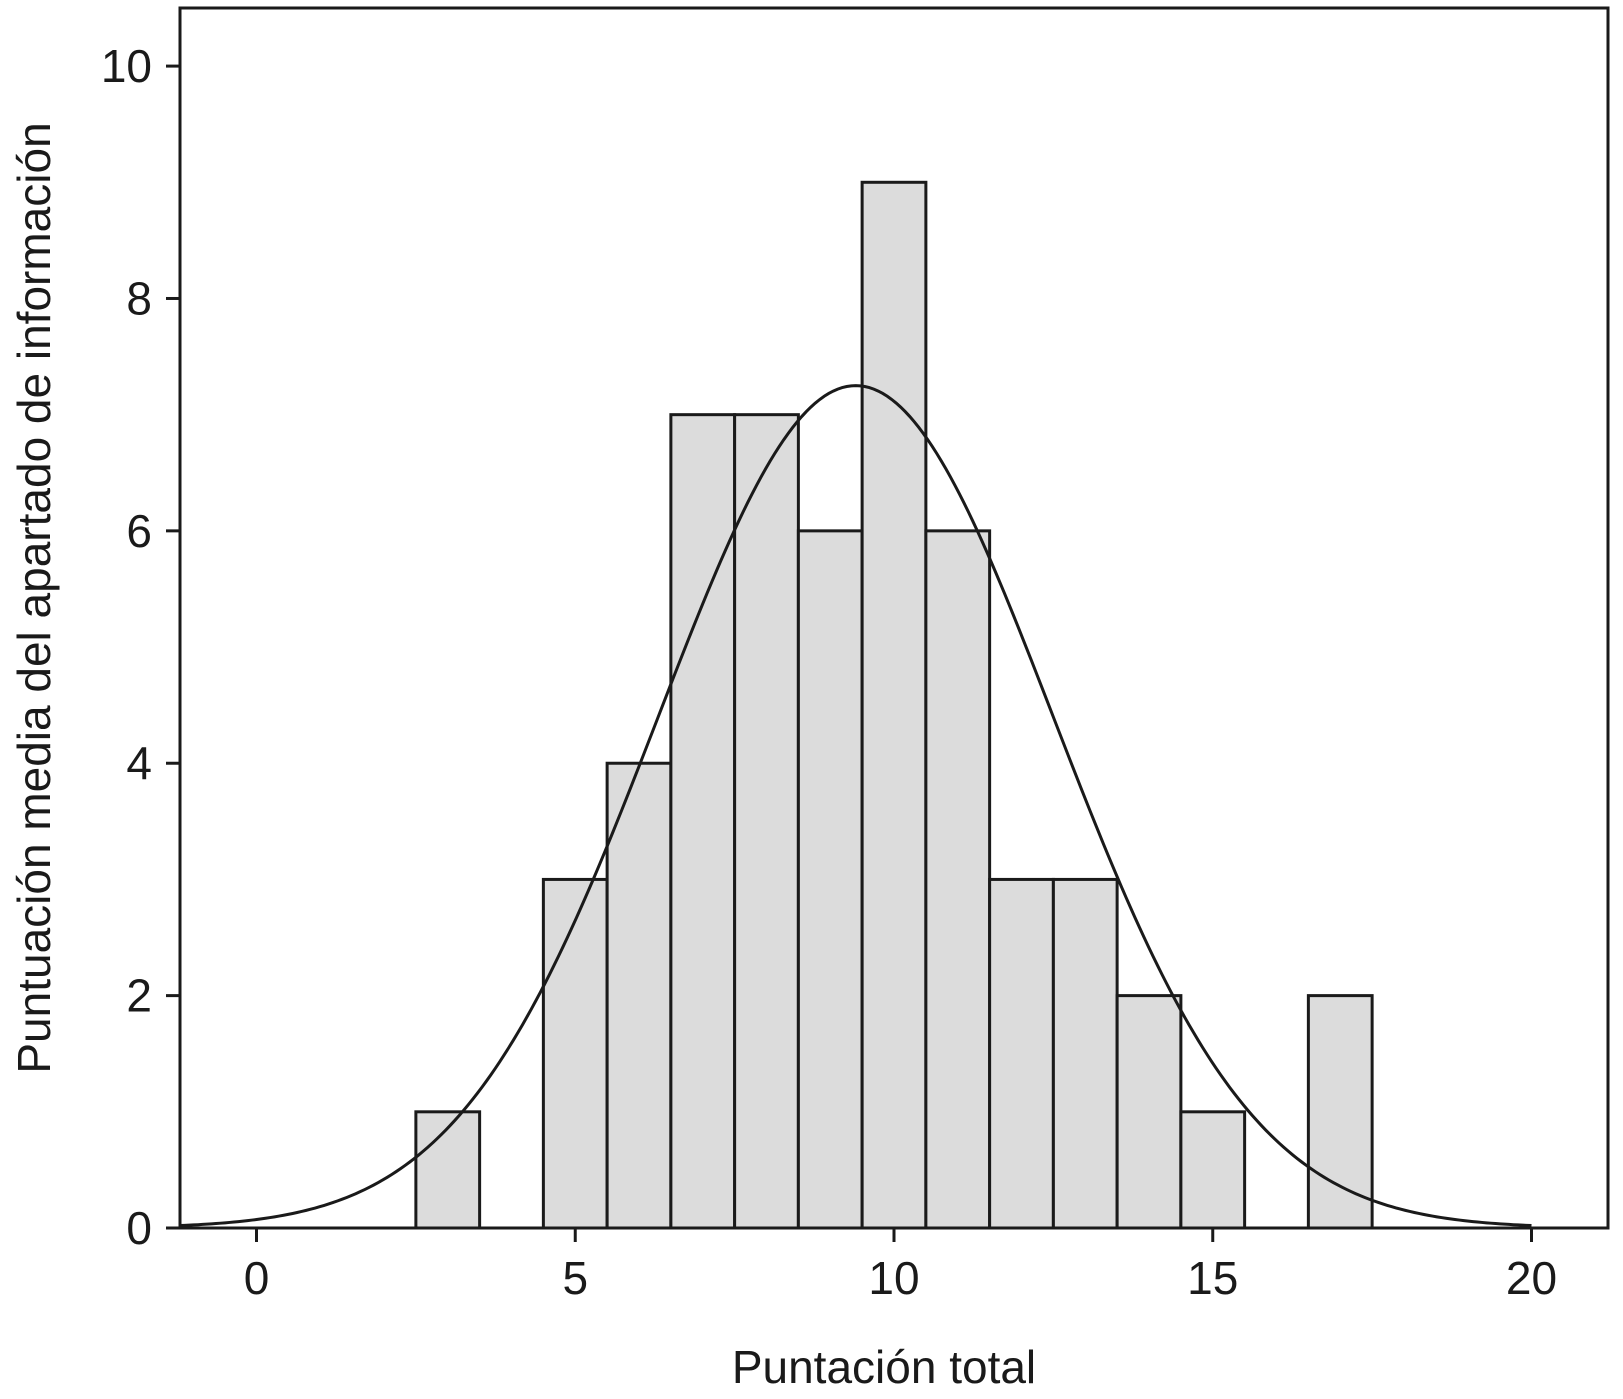  I want to click on y-tick-label-6: 6, so click(139, 531).